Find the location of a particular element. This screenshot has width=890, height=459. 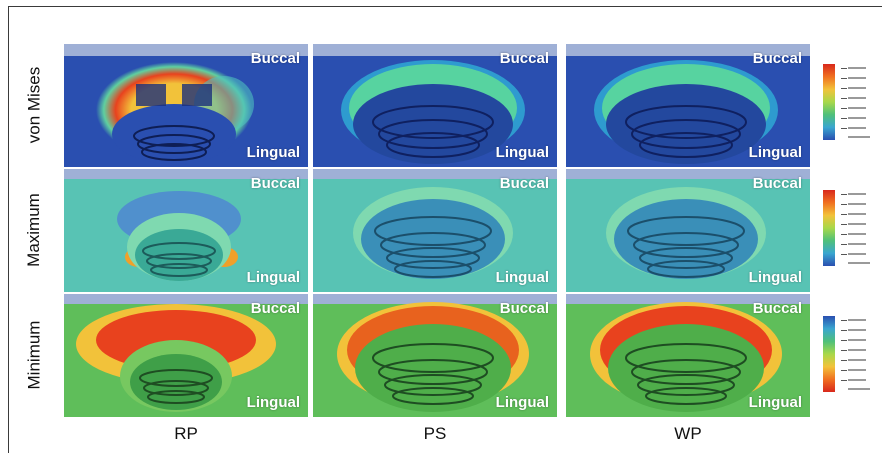

panel-vonmises-wp: Buccal Lingual is located at coordinates (688, 105).